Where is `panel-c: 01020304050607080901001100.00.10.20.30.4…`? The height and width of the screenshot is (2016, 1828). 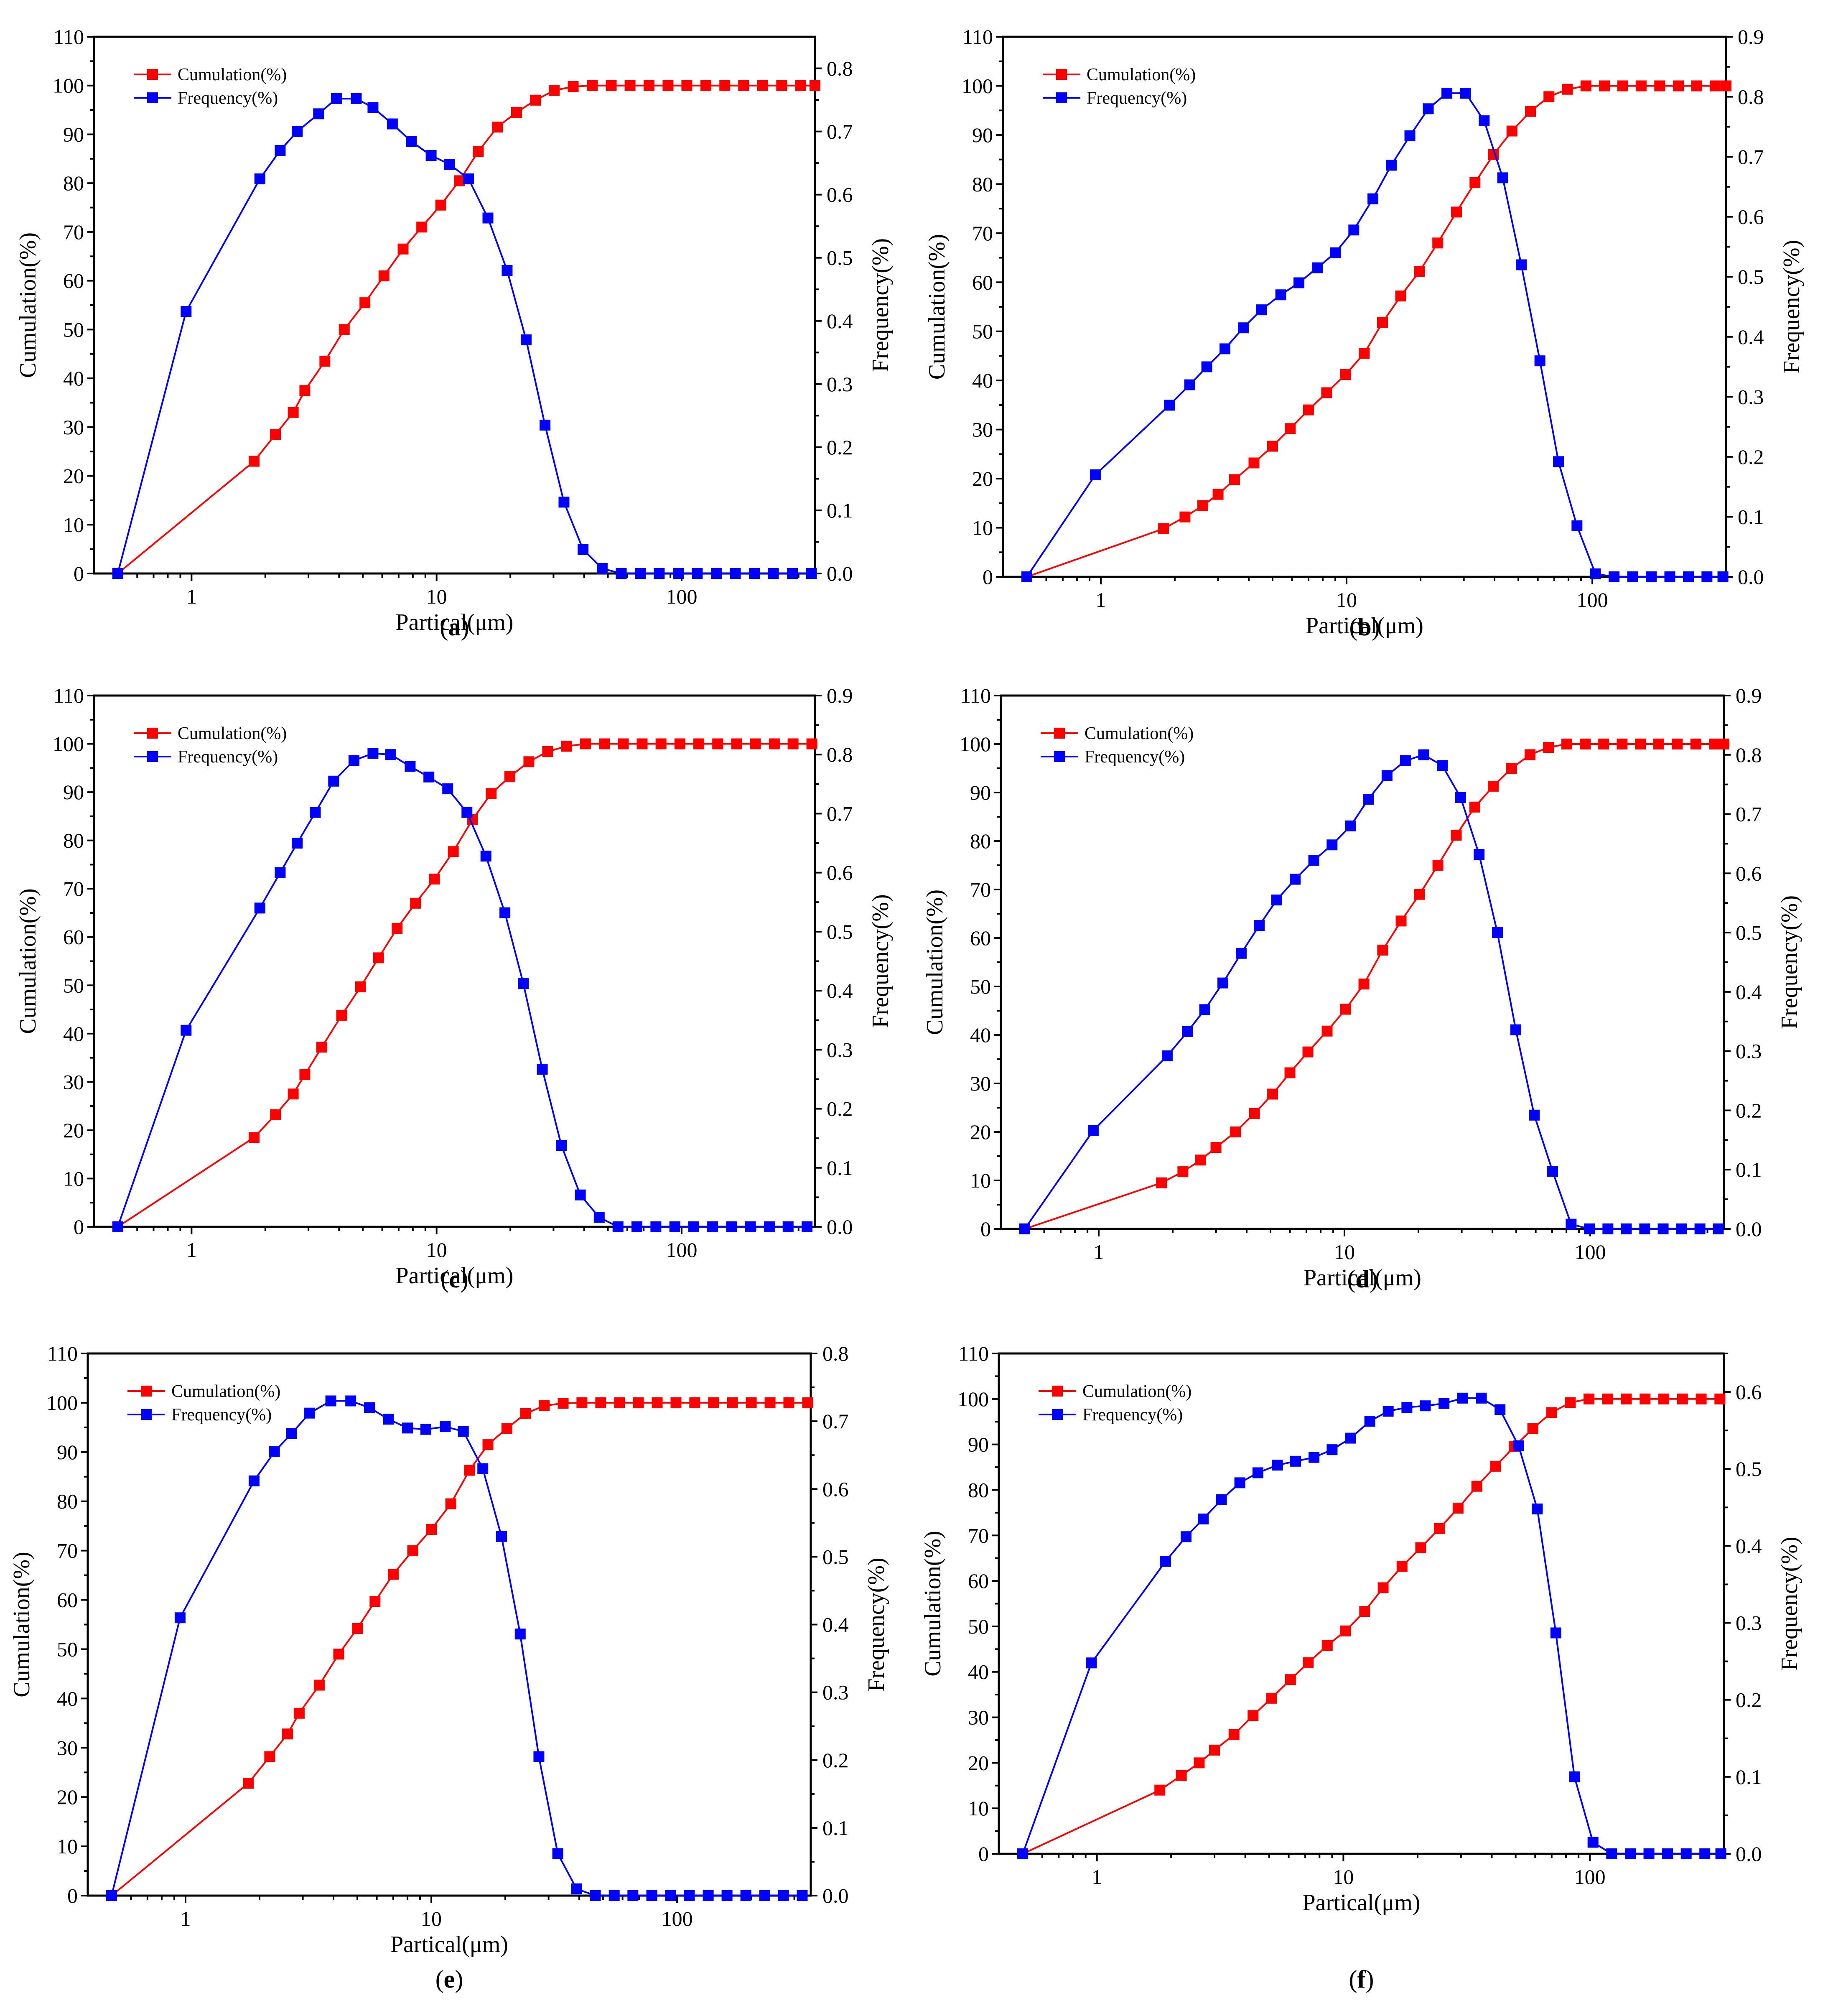 panel-c: 01020304050607080901001100.00.10.20.30.4… is located at coordinates (454, 989).